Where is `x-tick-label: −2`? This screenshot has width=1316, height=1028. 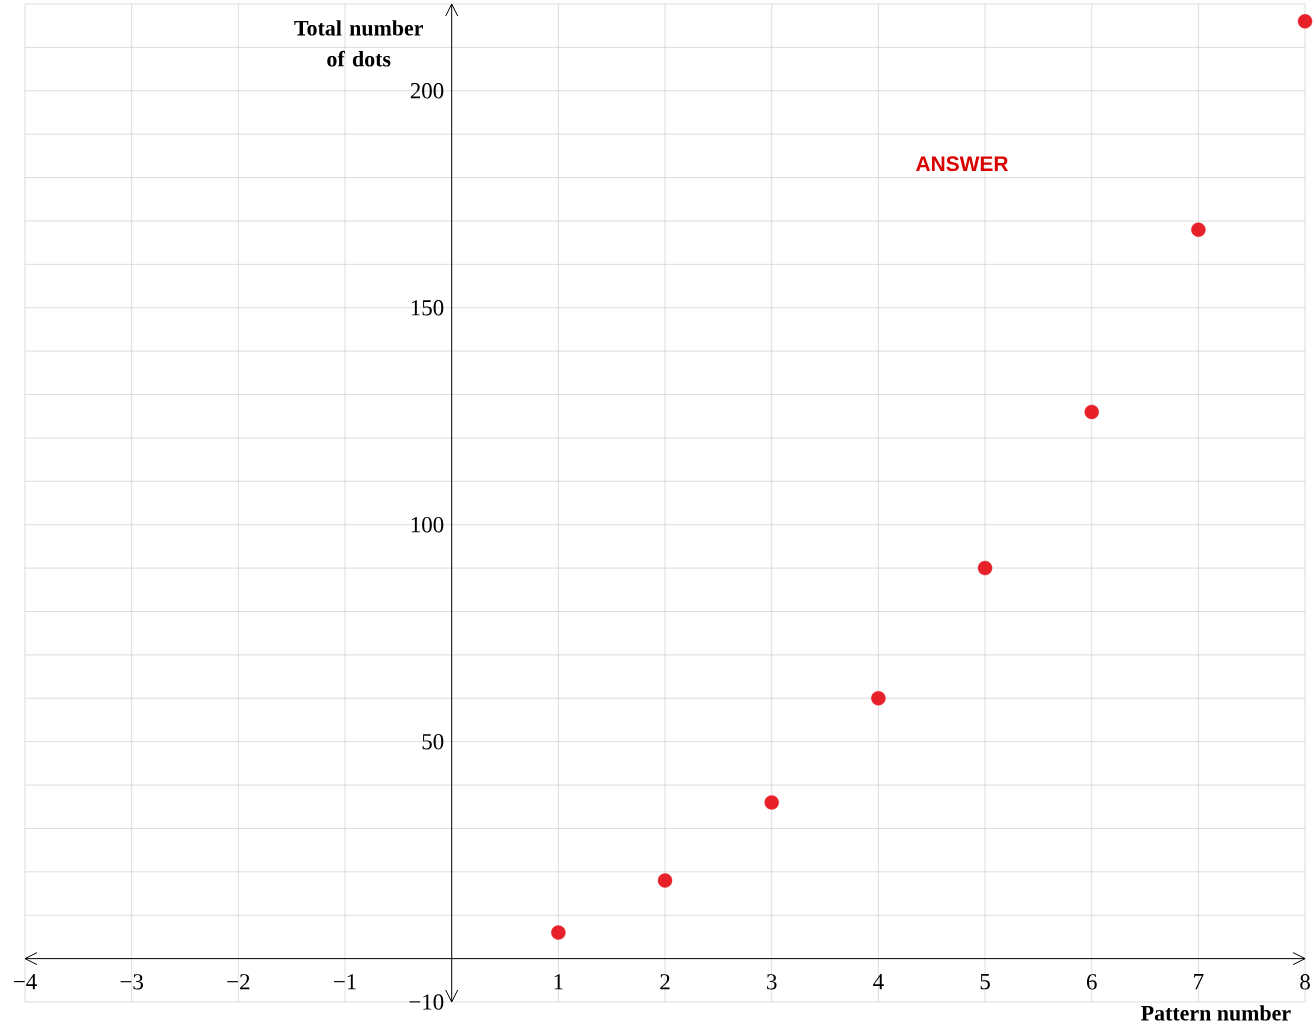 x-tick-label: −2 is located at coordinates (238, 982).